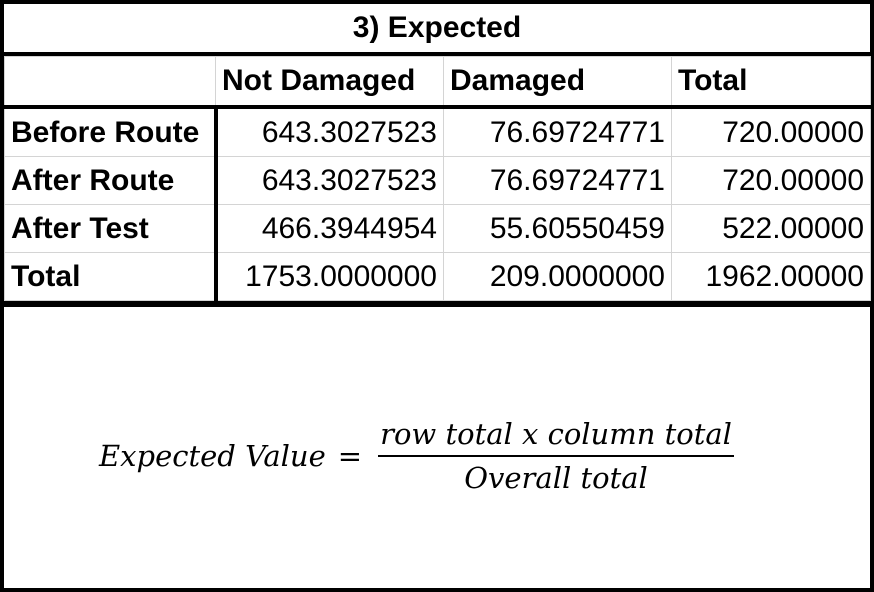  I want to click on header-not-damaged: Not Damaged, so click(329, 82).